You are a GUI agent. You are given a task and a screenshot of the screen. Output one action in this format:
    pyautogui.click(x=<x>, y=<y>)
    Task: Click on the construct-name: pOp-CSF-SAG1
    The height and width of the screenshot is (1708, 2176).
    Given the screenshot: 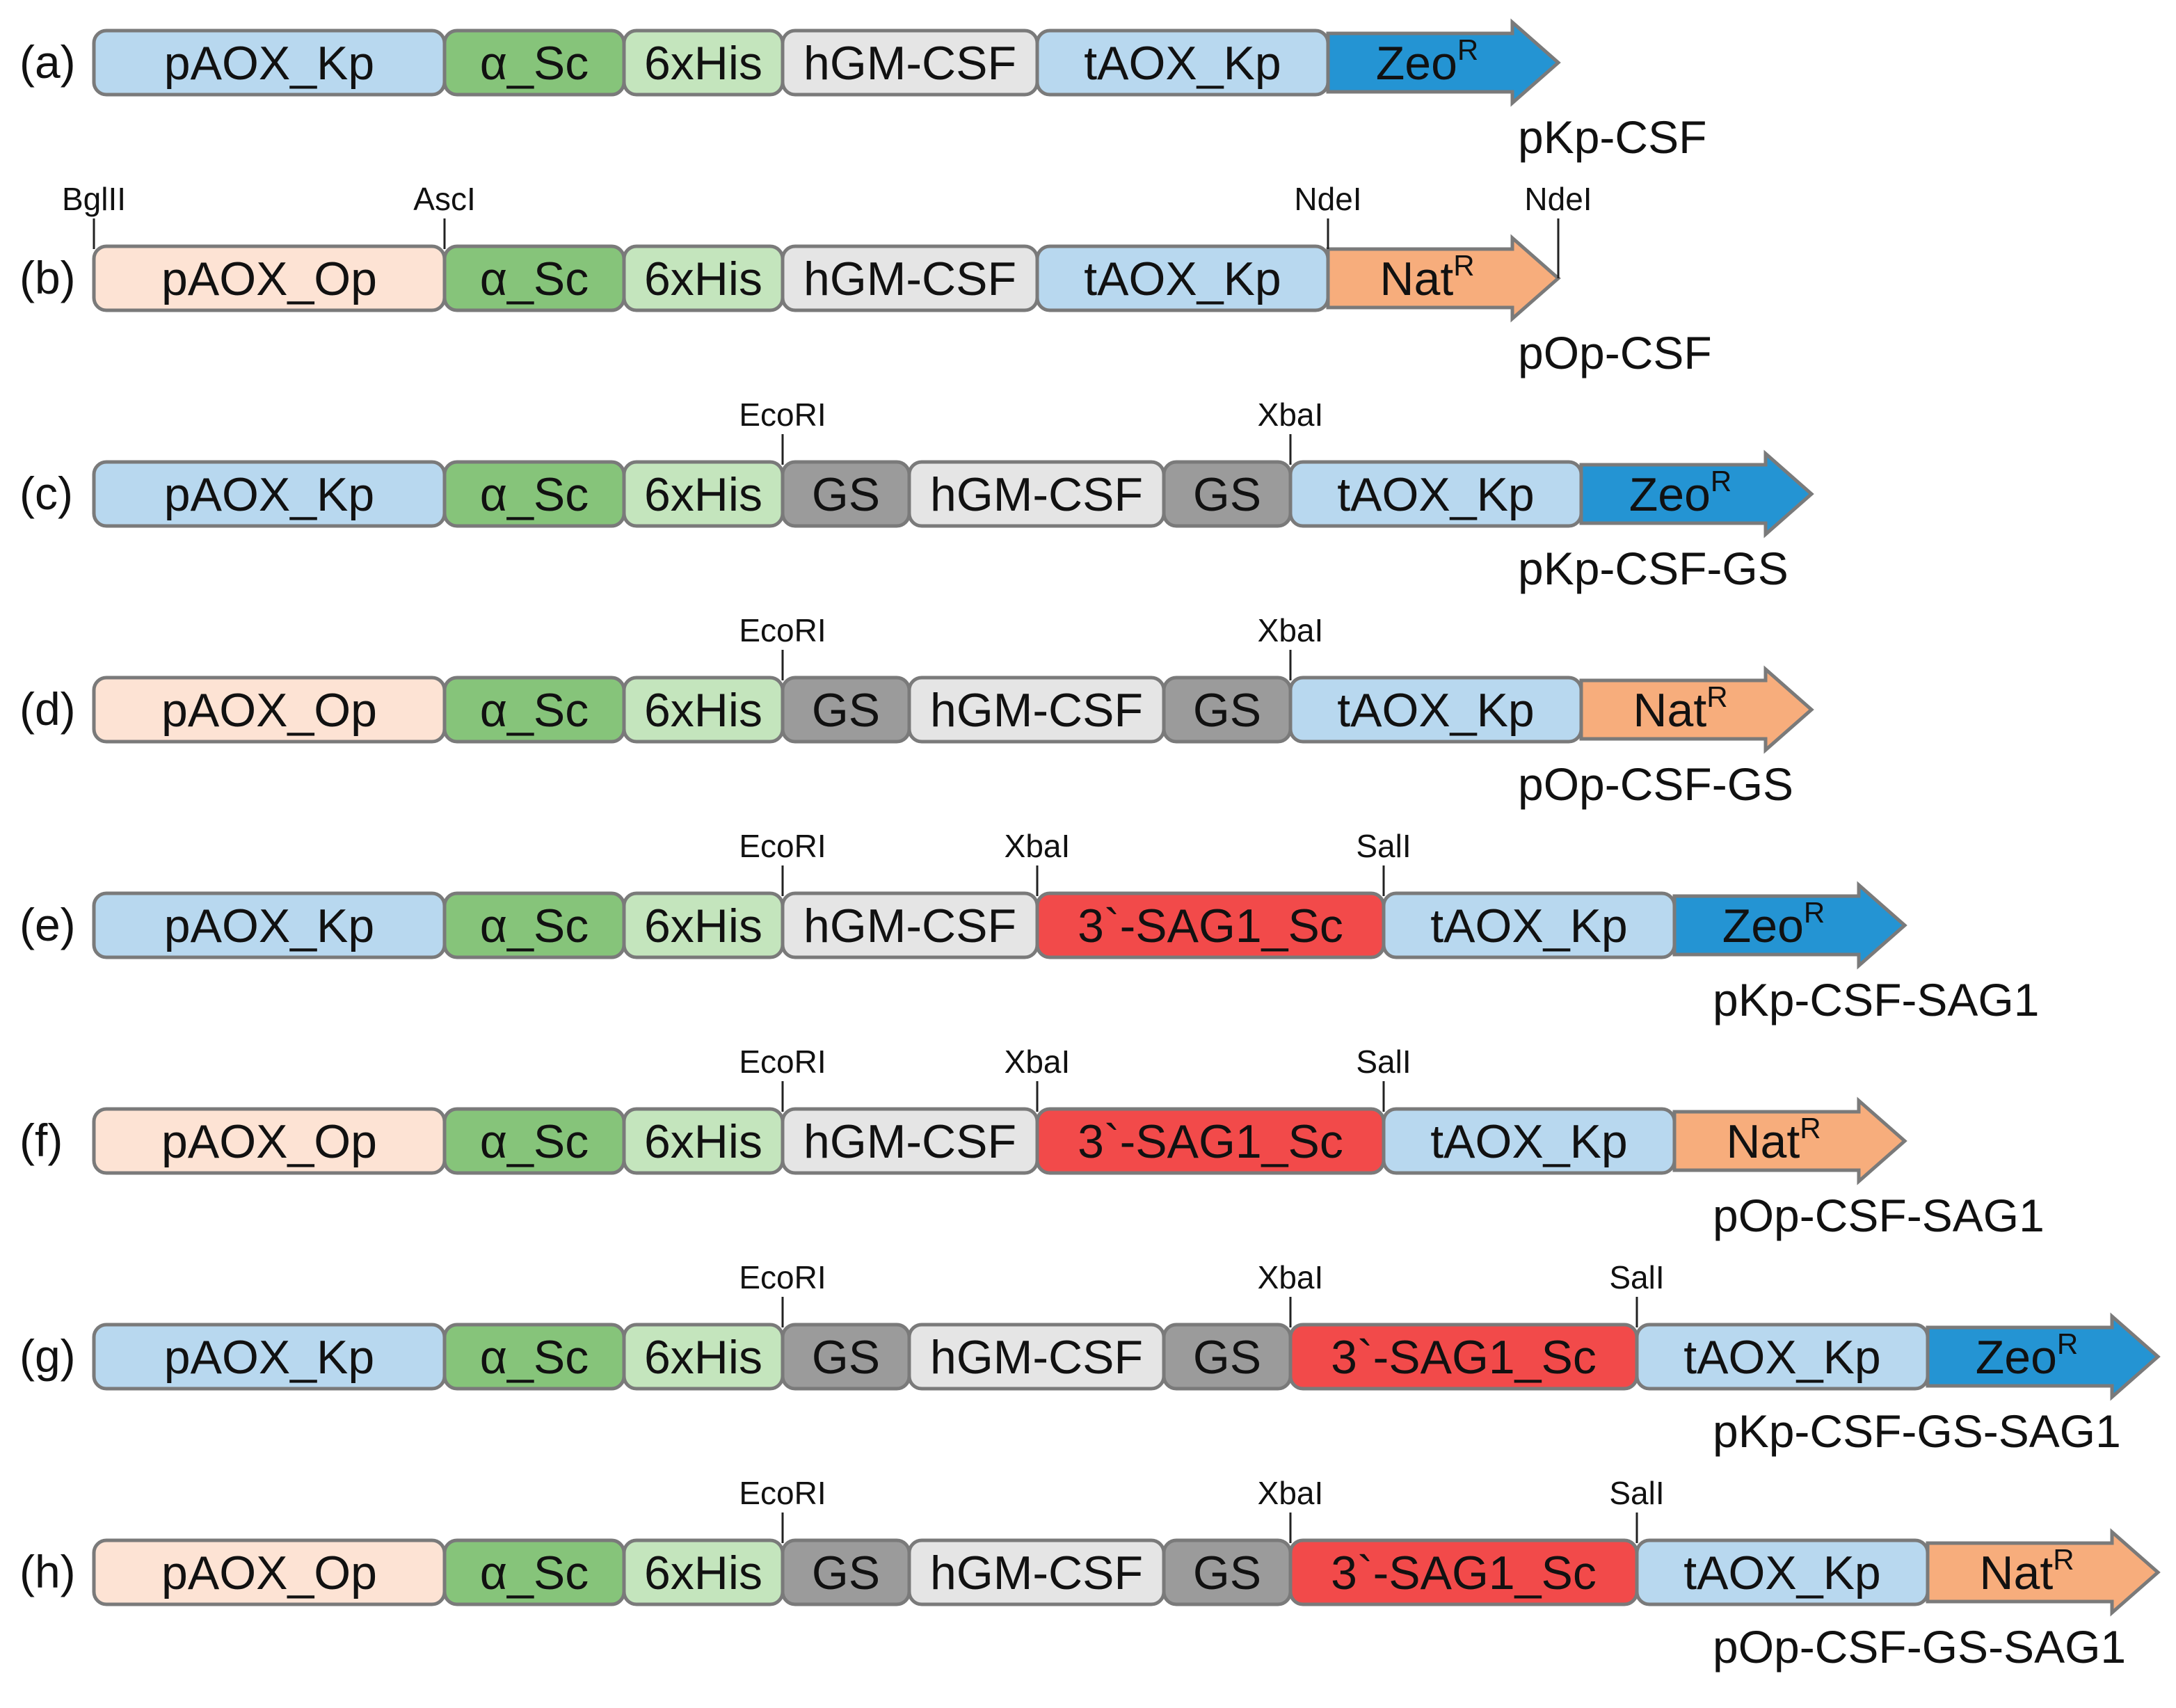 What is the action you would take?
    pyautogui.click(x=1879, y=1215)
    